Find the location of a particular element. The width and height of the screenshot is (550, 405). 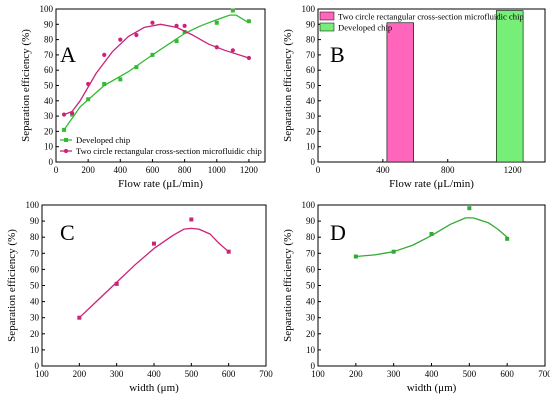

x-tick-label: 700 is located at coordinates (266, 374).